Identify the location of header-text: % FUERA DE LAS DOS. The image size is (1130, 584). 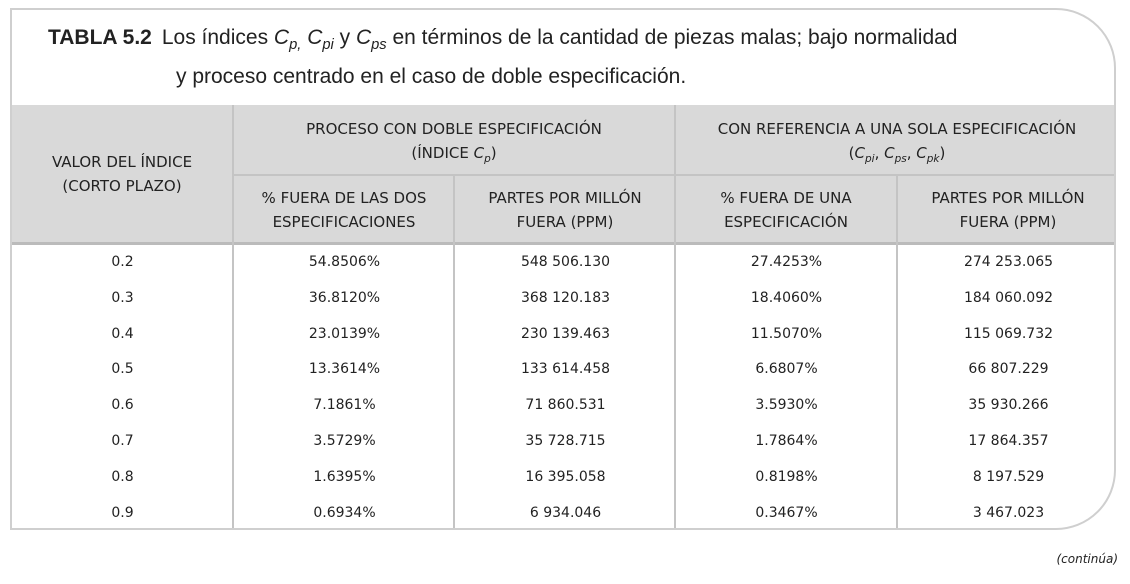
(344, 198).